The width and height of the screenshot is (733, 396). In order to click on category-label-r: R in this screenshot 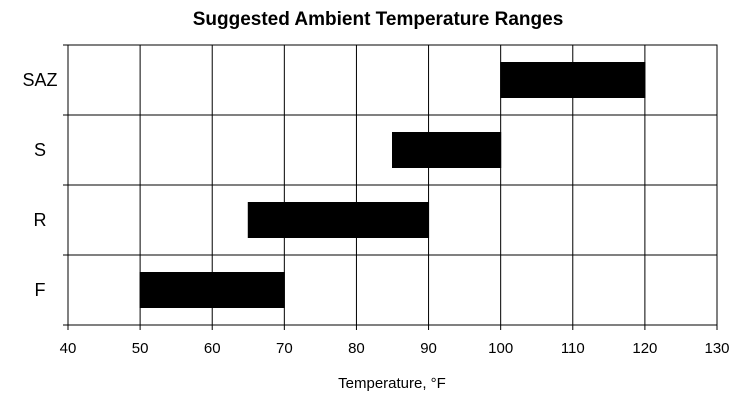, I will do `click(40, 220)`.